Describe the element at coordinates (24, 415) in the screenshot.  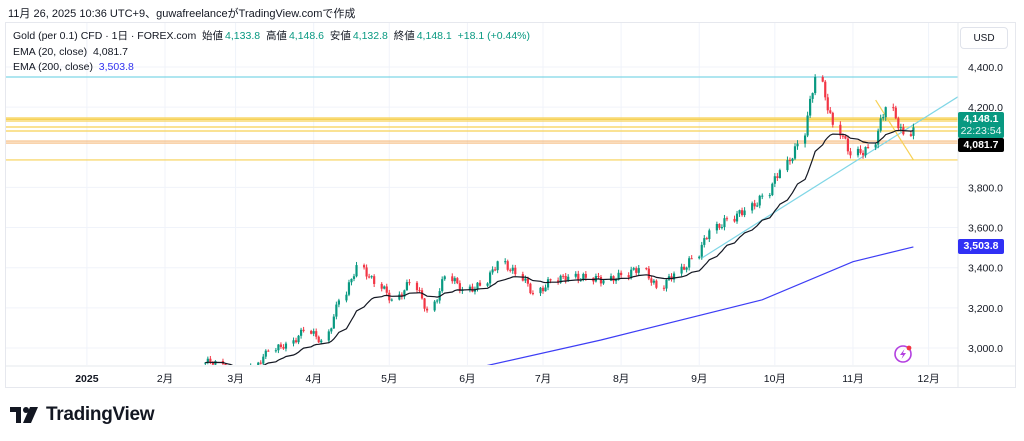
I see `tradingview-logo-icon` at that location.